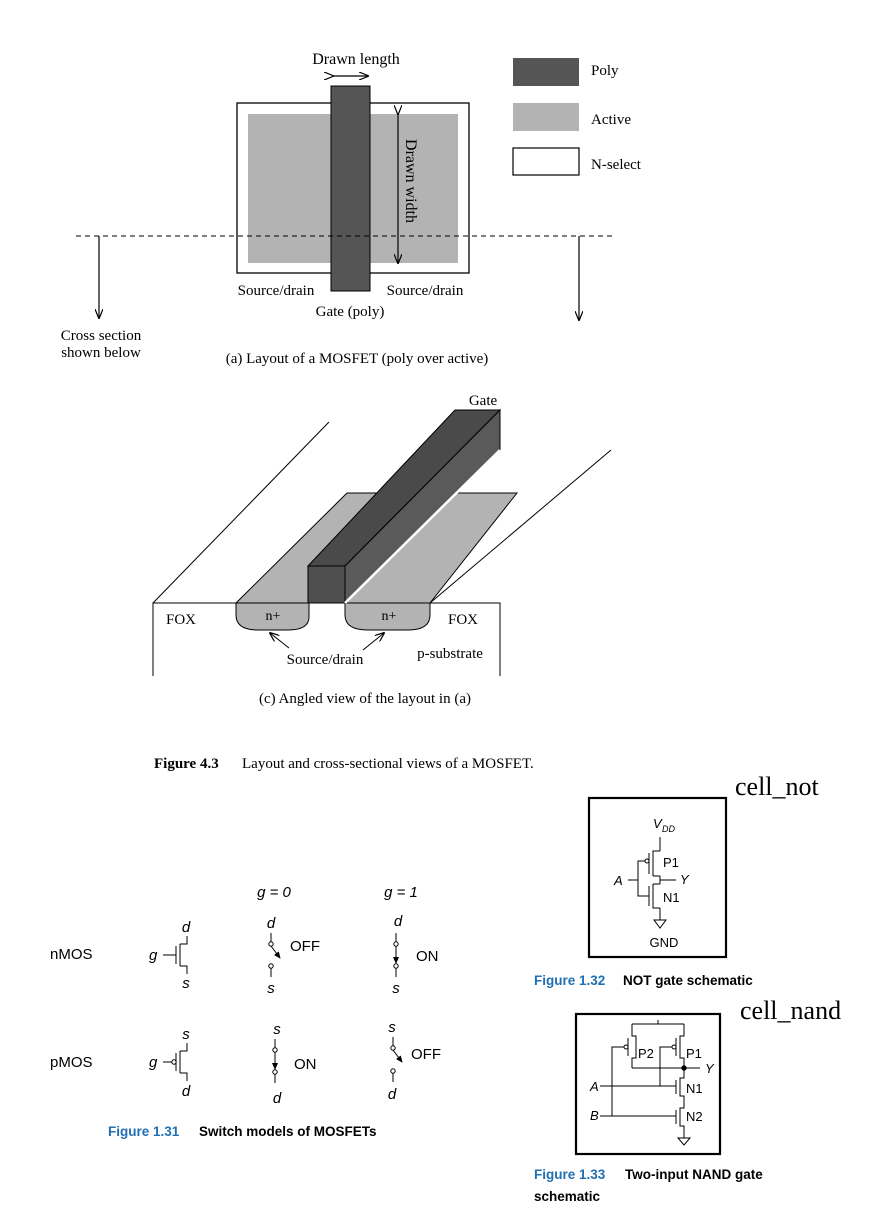  What do you see at coordinates (288, 1131) in the screenshot?
I see `figure-1-31-text: Switch models of MOSFETs` at bounding box center [288, 1131].